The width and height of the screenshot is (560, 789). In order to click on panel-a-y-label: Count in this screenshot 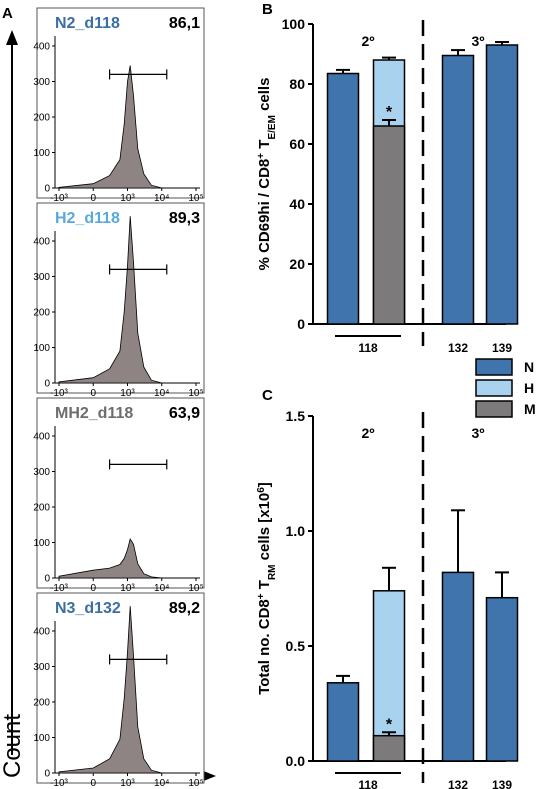, I will do `click(13, 746)`.